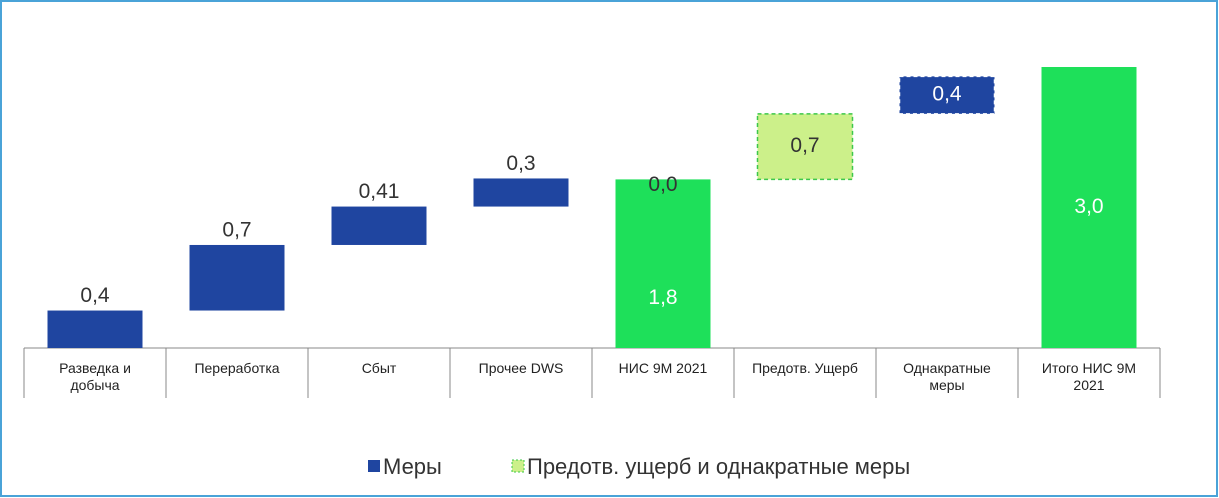 The image size is (1219, 498). I want to click on x-tick-label: Сбыт, so click(379, 368).